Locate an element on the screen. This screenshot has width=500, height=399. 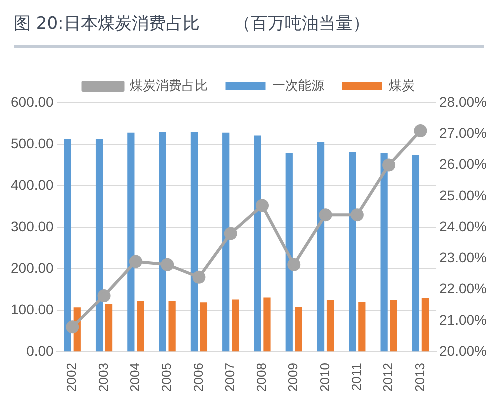
y2-tick-label: 24.00% is located at coordinates (463, 226).